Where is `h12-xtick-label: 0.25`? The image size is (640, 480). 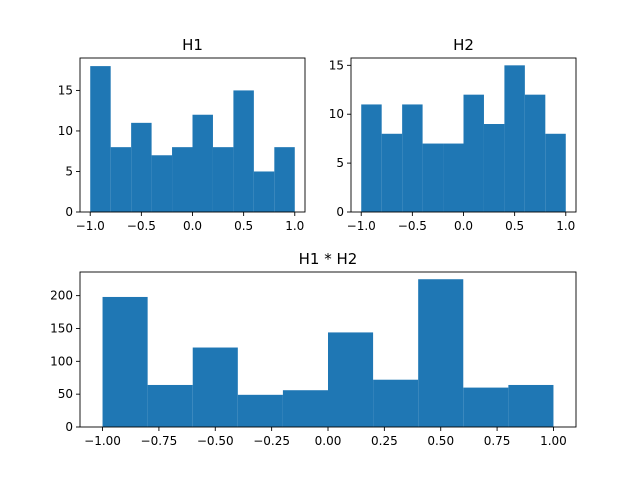 h12-xtick-label: 0.25 is located at coordinates (384, 441).